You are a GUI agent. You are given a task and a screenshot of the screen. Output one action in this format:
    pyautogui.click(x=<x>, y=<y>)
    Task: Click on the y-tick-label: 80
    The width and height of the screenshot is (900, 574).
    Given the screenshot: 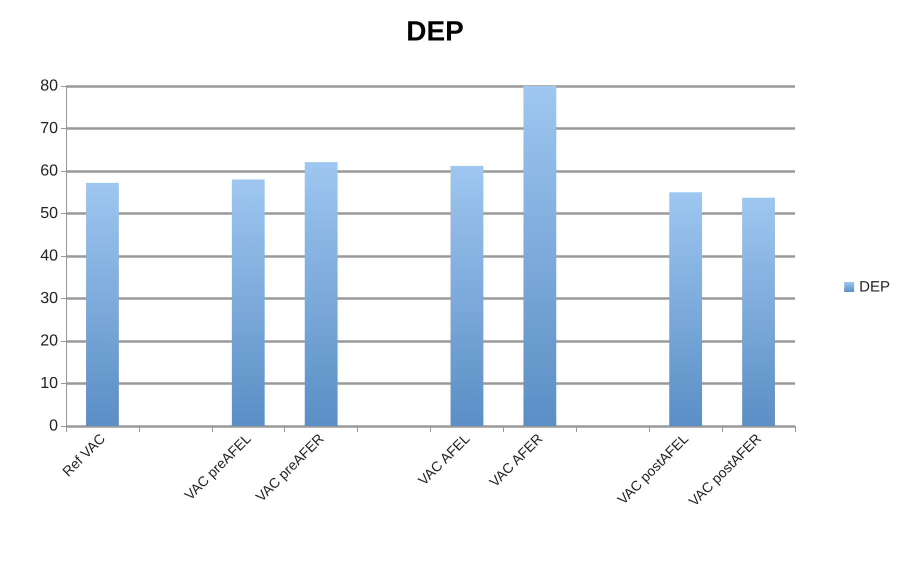 What is the action you would take?
    pyautogui.click(x=49, y=86)
    